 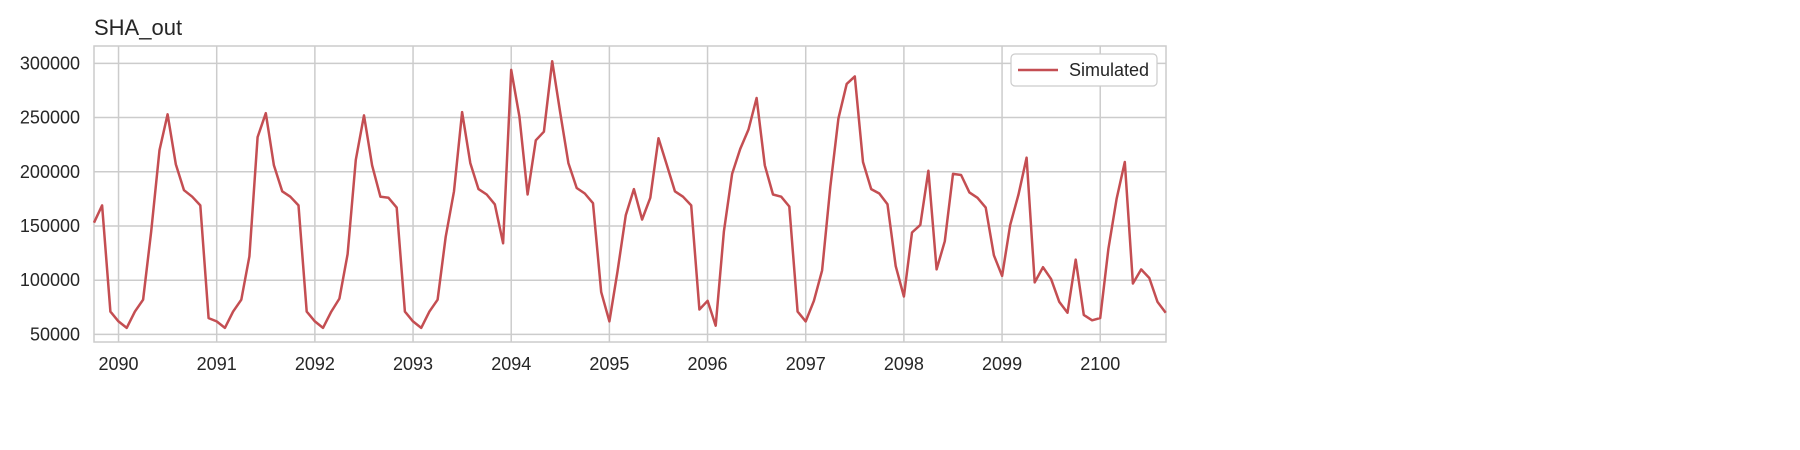 What do you see at coordinates (217, 364) in the screenshot?
I see `x-tick-label-2091: 2091` at bounding box center [217, 364].